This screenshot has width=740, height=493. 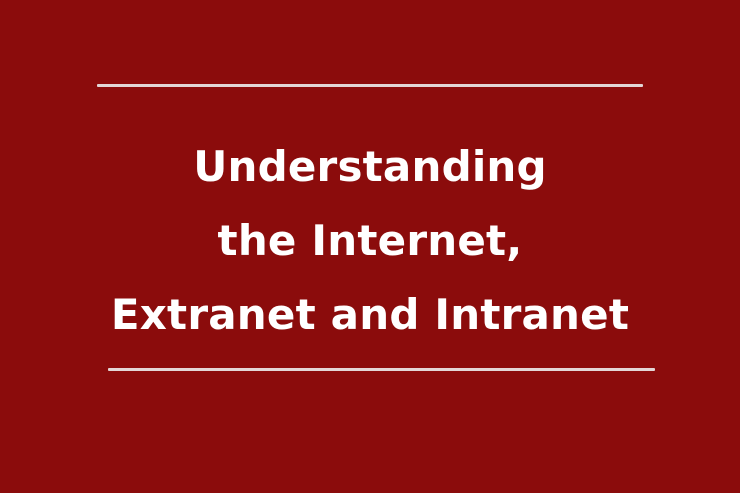 I want to click on top-divider, so click(x=370, y=85).